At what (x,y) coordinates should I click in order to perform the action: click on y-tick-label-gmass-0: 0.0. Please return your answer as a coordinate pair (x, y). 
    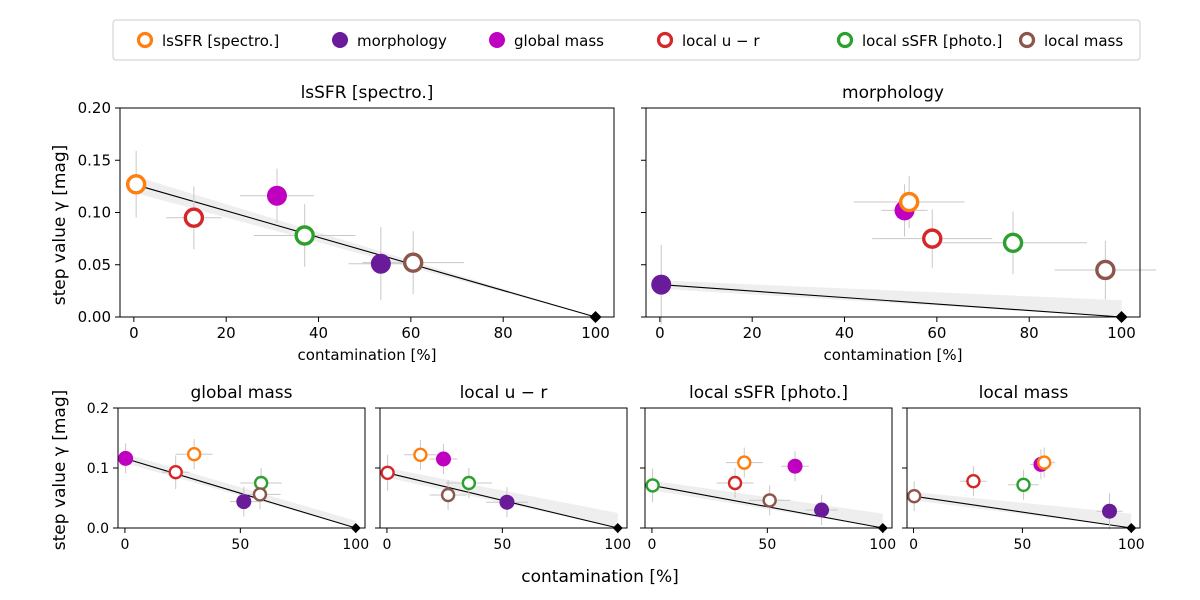
    Looking at the image, I should click on (98, 529).